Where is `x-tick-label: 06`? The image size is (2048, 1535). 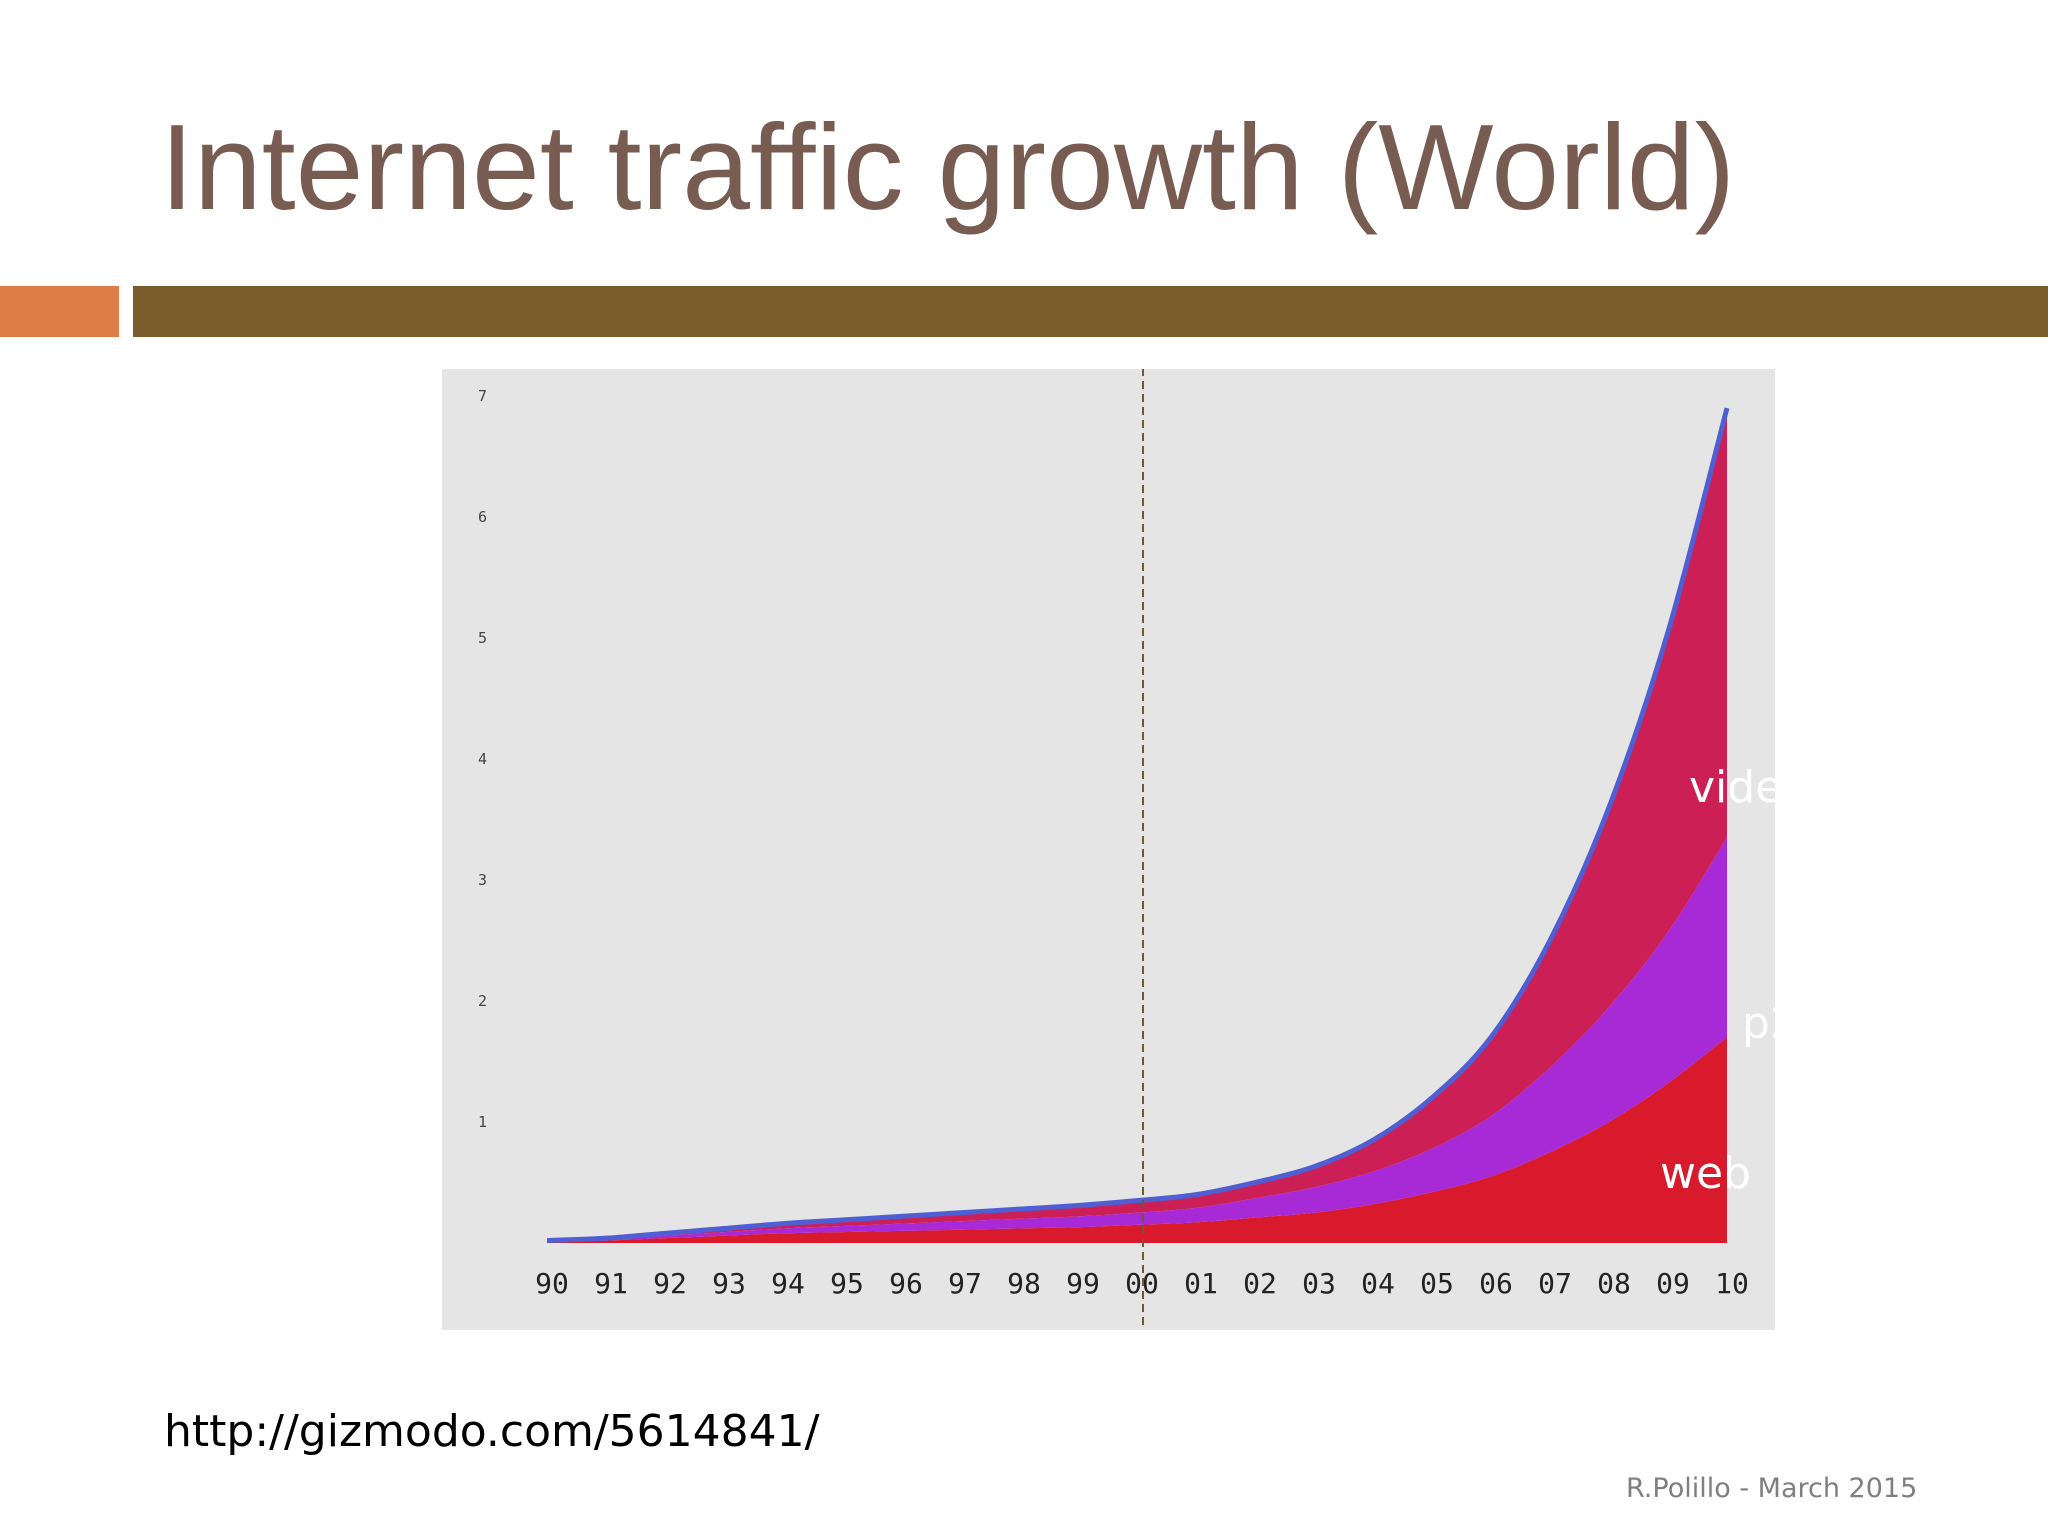
x-tick-label: 06 is located at coordinates (1496, 1283).